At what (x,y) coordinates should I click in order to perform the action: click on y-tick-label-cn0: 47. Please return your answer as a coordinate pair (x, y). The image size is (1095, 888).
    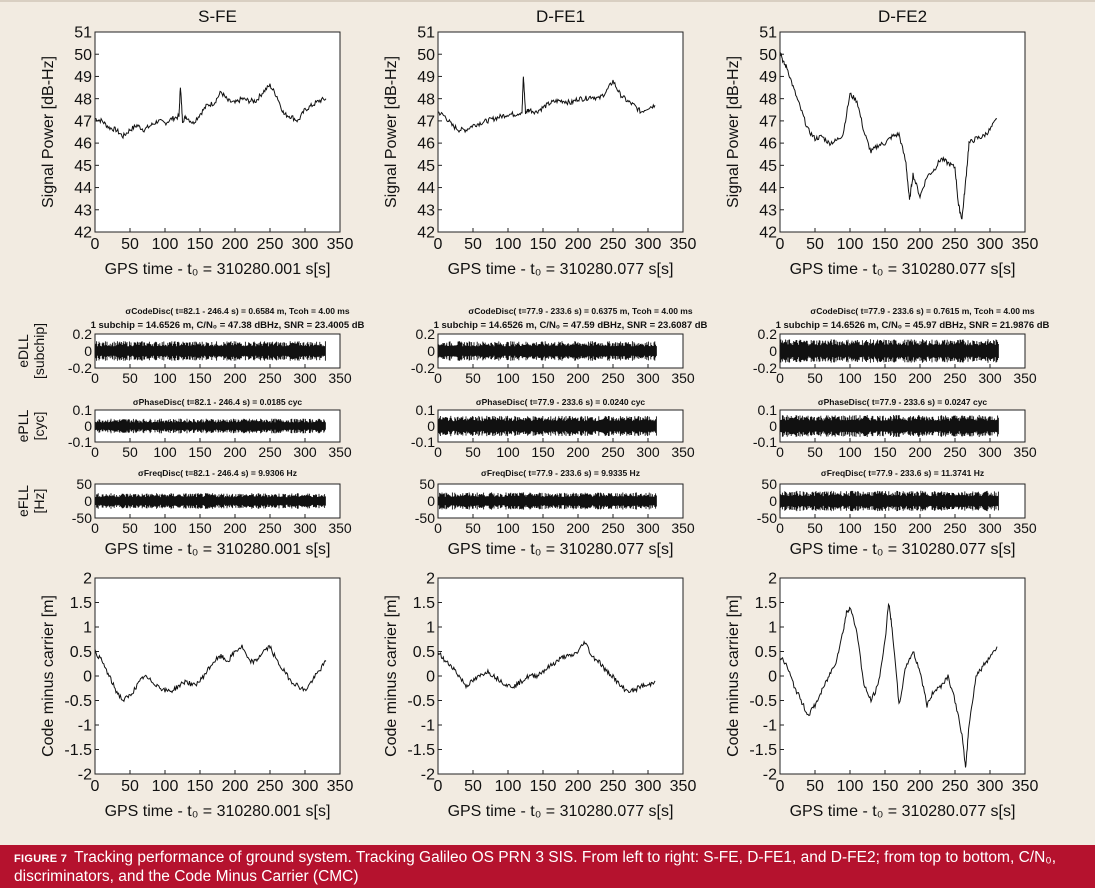
    Looking at the image, I should click on (768, 121).